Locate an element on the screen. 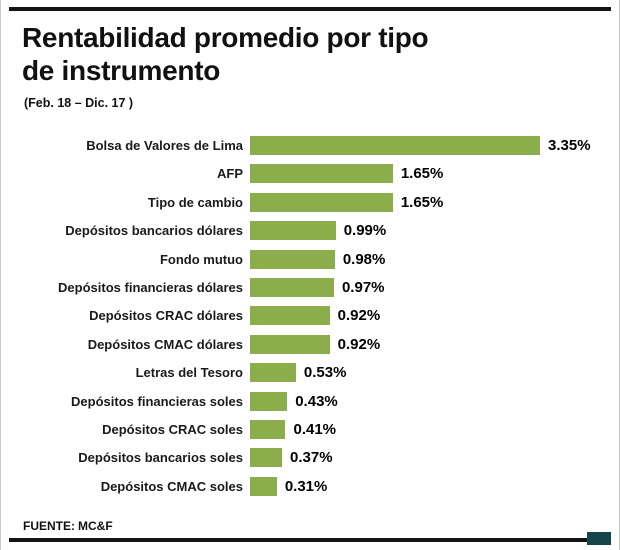 This screenshot has width=620, height=550. chart-row: Letras del Tesoro 0.53% is located at coordinates (312, 373).